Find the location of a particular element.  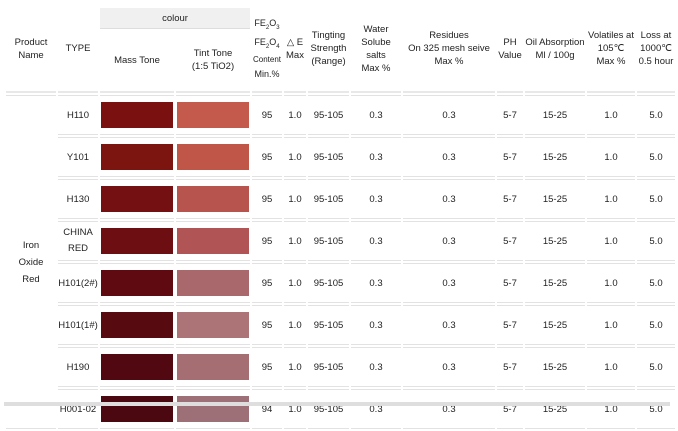

type-cell: H101(2#) is located at coordinates (78, 283).